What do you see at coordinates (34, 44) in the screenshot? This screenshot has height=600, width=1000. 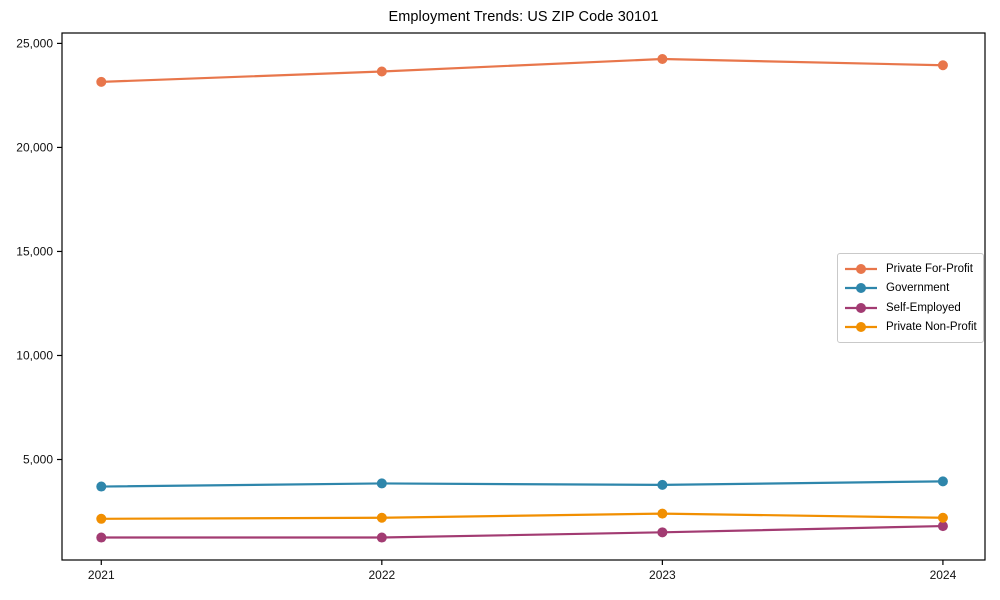 I see `y-tick-label: 25,000` at bounding box center [34, 44].